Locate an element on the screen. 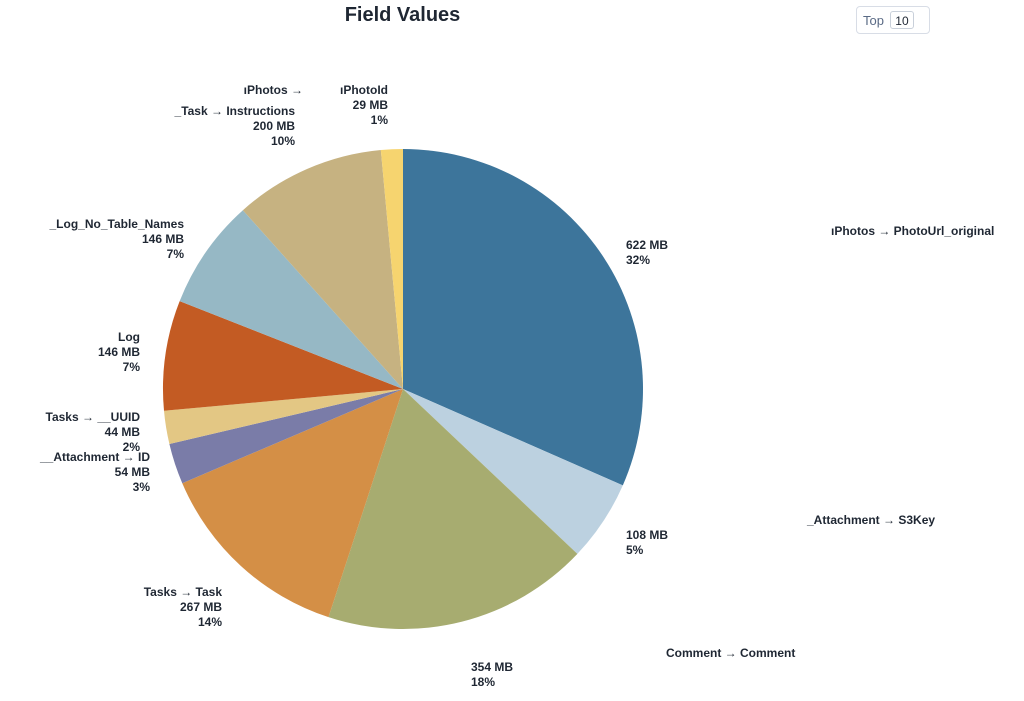  slice-size-label: 54 MB is located at coordinates (133, 472).